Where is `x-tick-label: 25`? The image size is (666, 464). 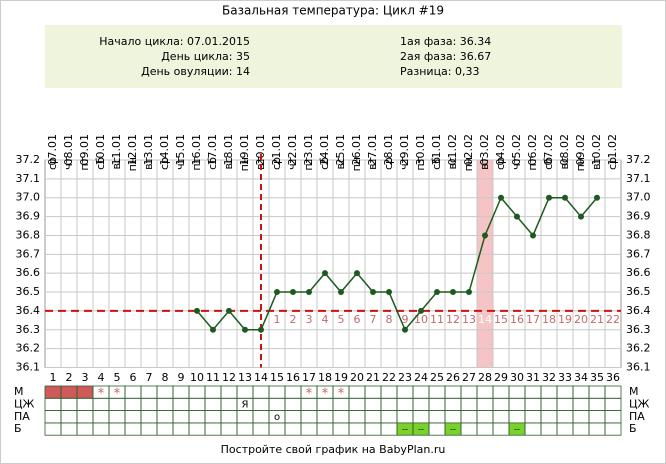
x-tick-label: 25 is located at coordinates (437, 377).